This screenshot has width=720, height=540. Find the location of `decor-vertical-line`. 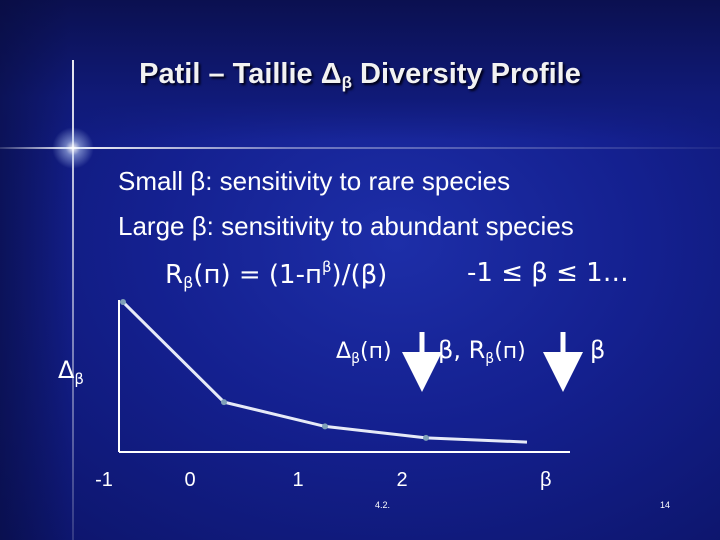

decor-vertical-line is located at coordinates (73, 300).